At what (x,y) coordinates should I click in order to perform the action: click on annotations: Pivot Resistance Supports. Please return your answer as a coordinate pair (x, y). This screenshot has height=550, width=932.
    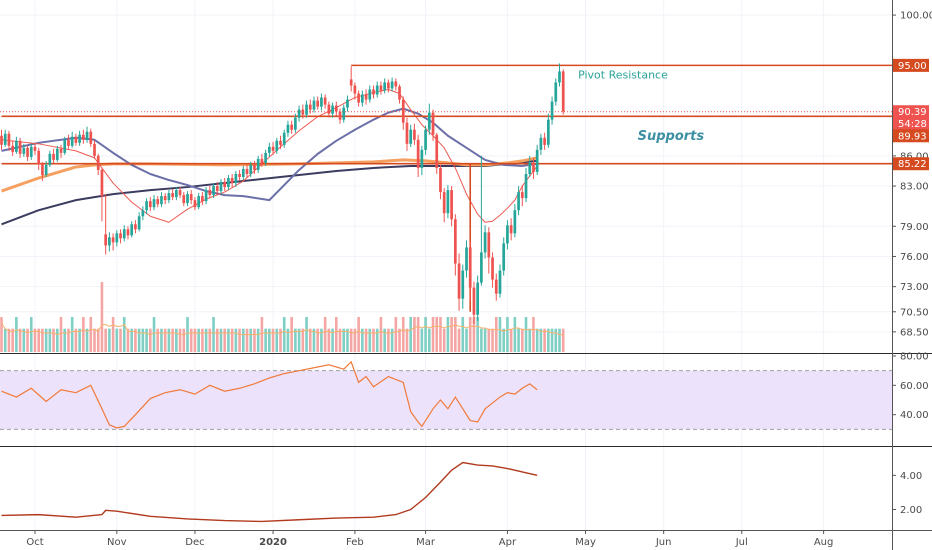
    Looking at the image, I should click on (641, 105).